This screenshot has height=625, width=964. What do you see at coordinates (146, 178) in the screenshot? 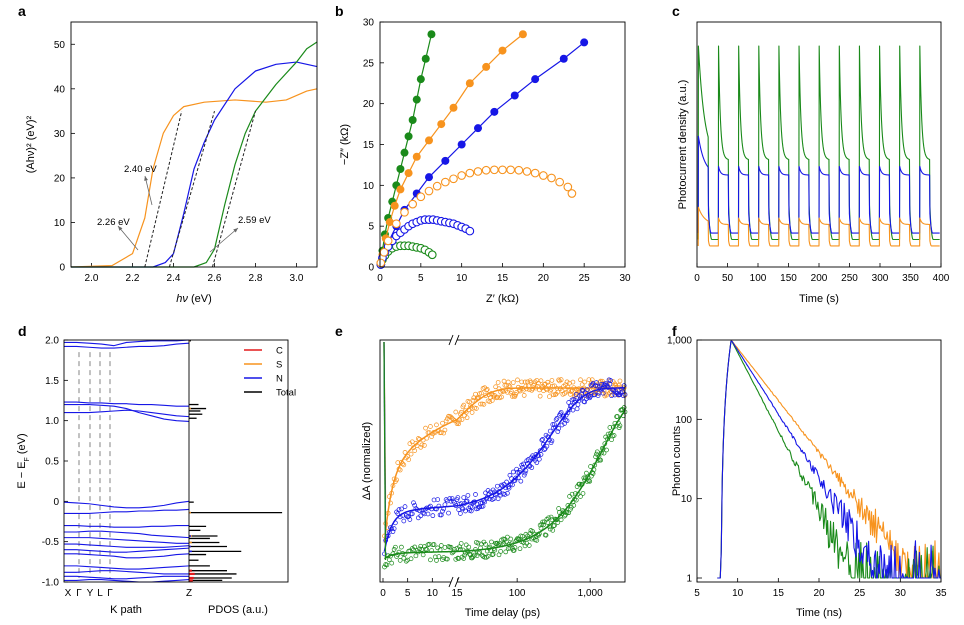
I see `arrow-head` at bounding box center [146, 178].